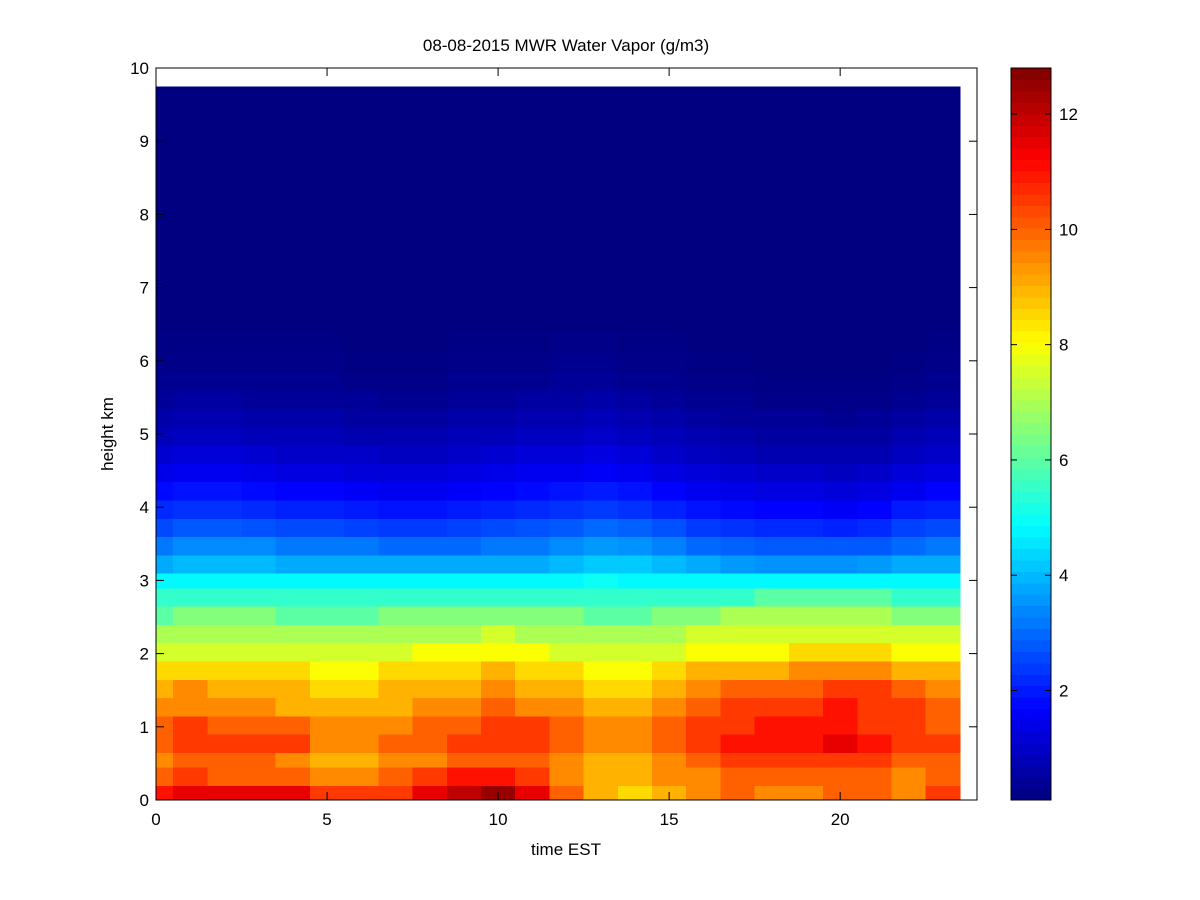 This screenshot has width=1200, height=900. What do you see at coordinates (144, 654) in the screenshot?
I see `y-tick-label: 2` at bounding box center [144, 654].